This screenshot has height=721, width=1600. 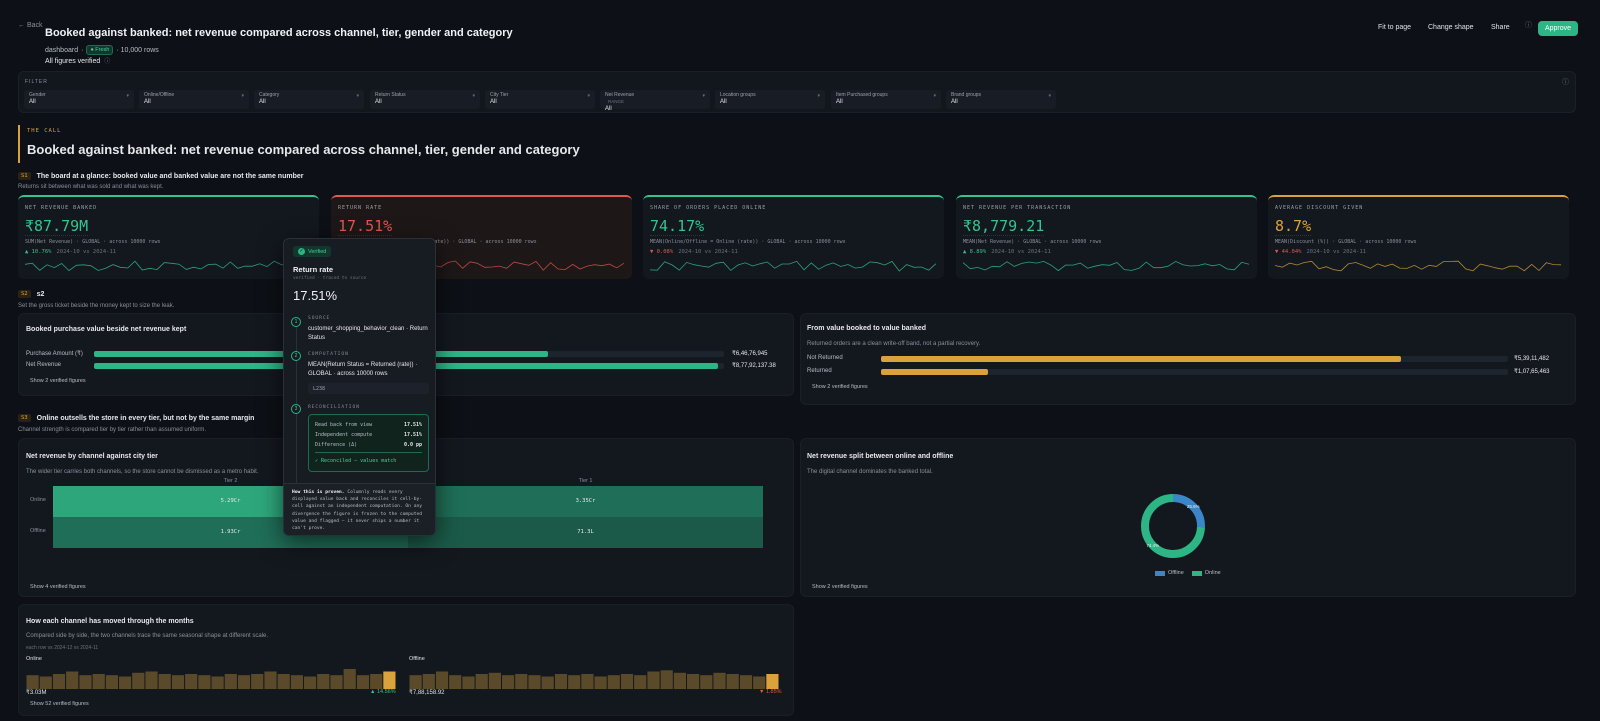 What do you see at coordinates (1565, 82) in the screenshot?
I see `filter-info-icon: ⓘ` at bounding box center [1565, 82].